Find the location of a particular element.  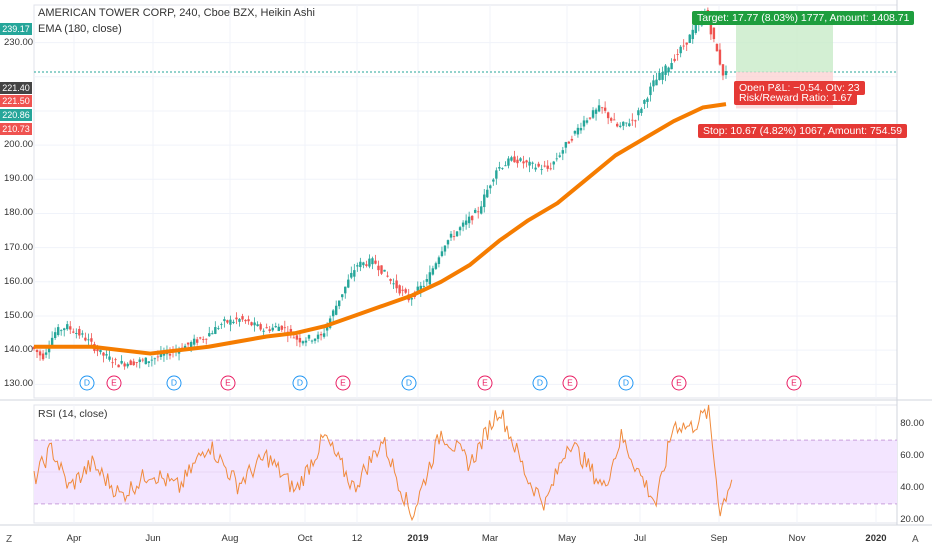

auto-scale-icon: A is located at coordinates (915, 539).